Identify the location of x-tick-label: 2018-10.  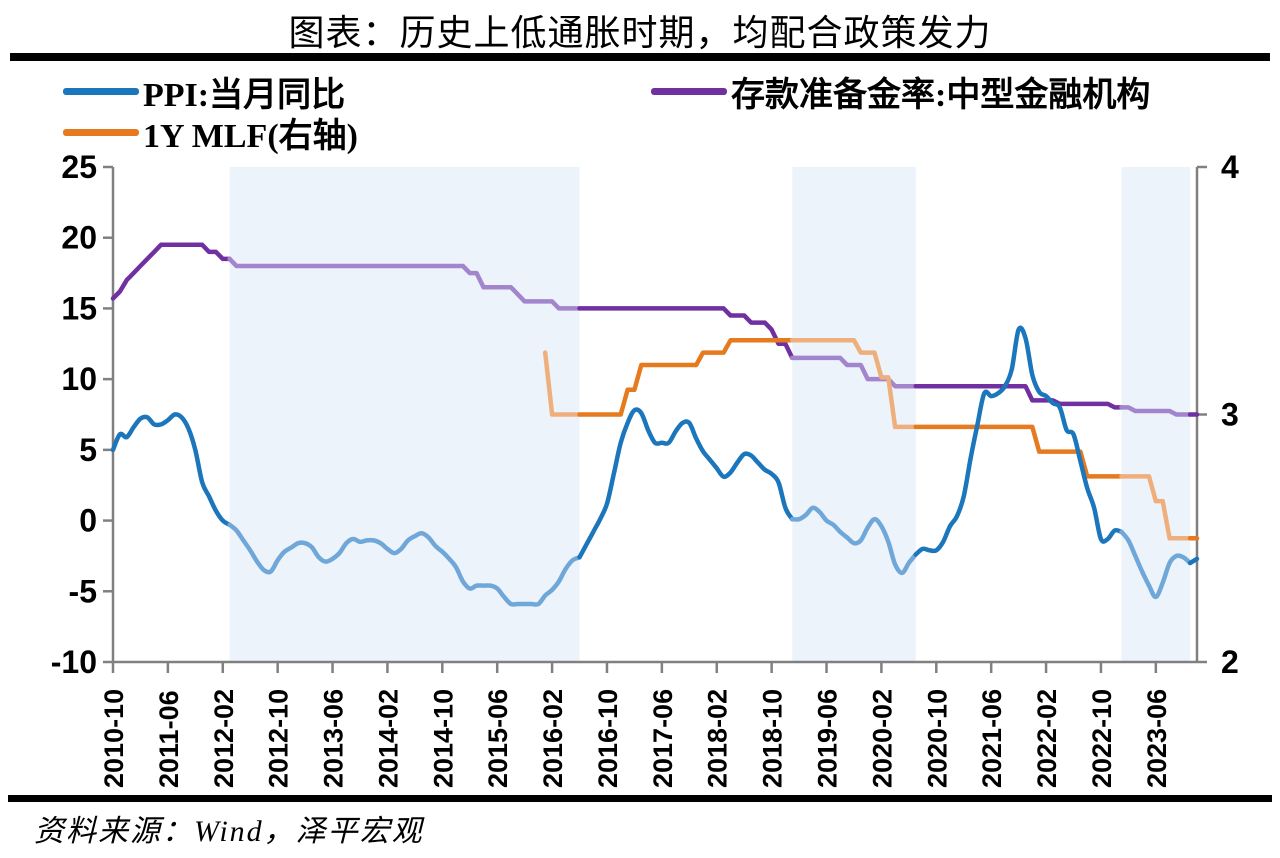
(773, 738).